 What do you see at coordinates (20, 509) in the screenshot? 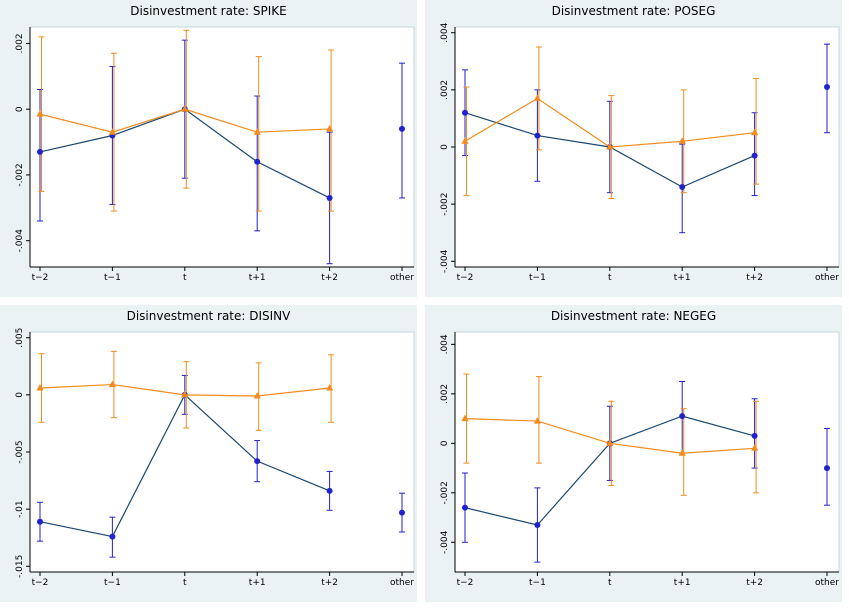
I see `y-tick-label: -.01` at bounding box center [20, 509].